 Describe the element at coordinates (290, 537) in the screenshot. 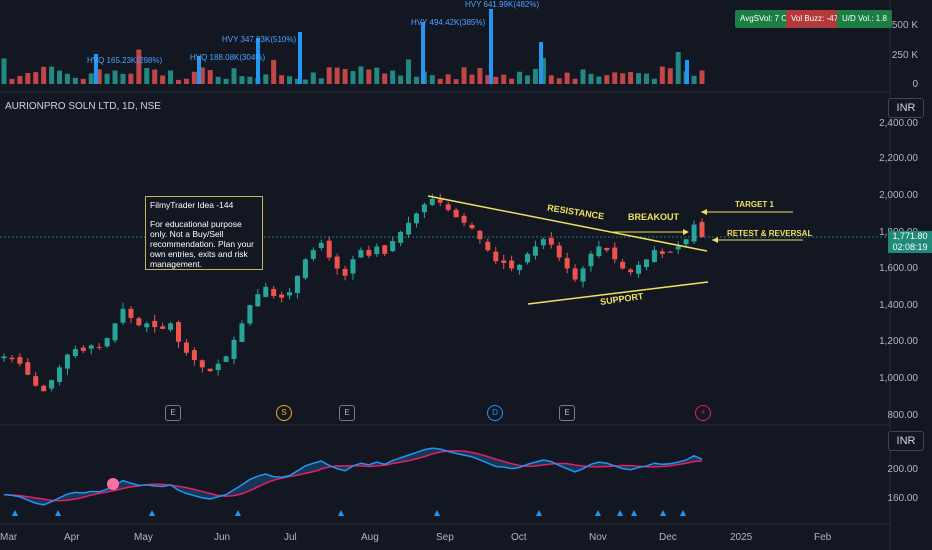

I see `time-axis-label: Jul` at that location.